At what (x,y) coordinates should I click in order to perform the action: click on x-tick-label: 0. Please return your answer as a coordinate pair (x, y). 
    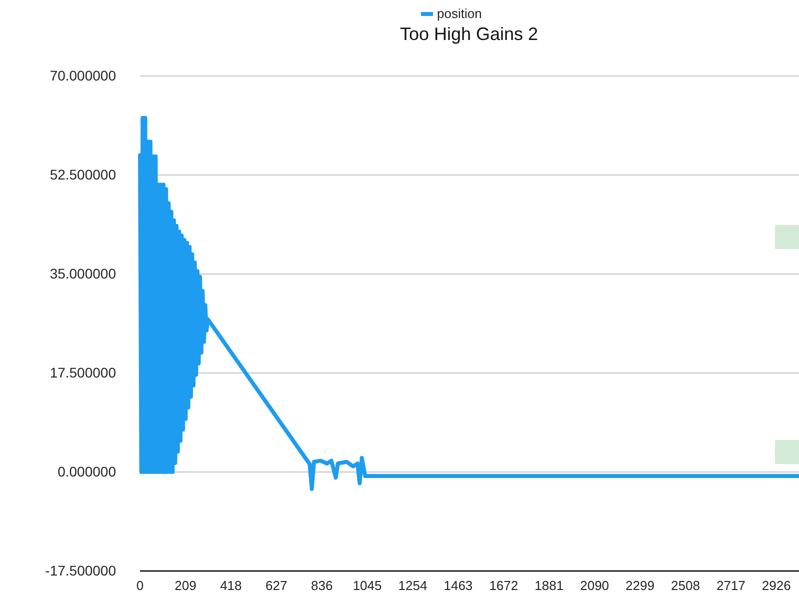
    Looking at the image, I should click on (140, 586).